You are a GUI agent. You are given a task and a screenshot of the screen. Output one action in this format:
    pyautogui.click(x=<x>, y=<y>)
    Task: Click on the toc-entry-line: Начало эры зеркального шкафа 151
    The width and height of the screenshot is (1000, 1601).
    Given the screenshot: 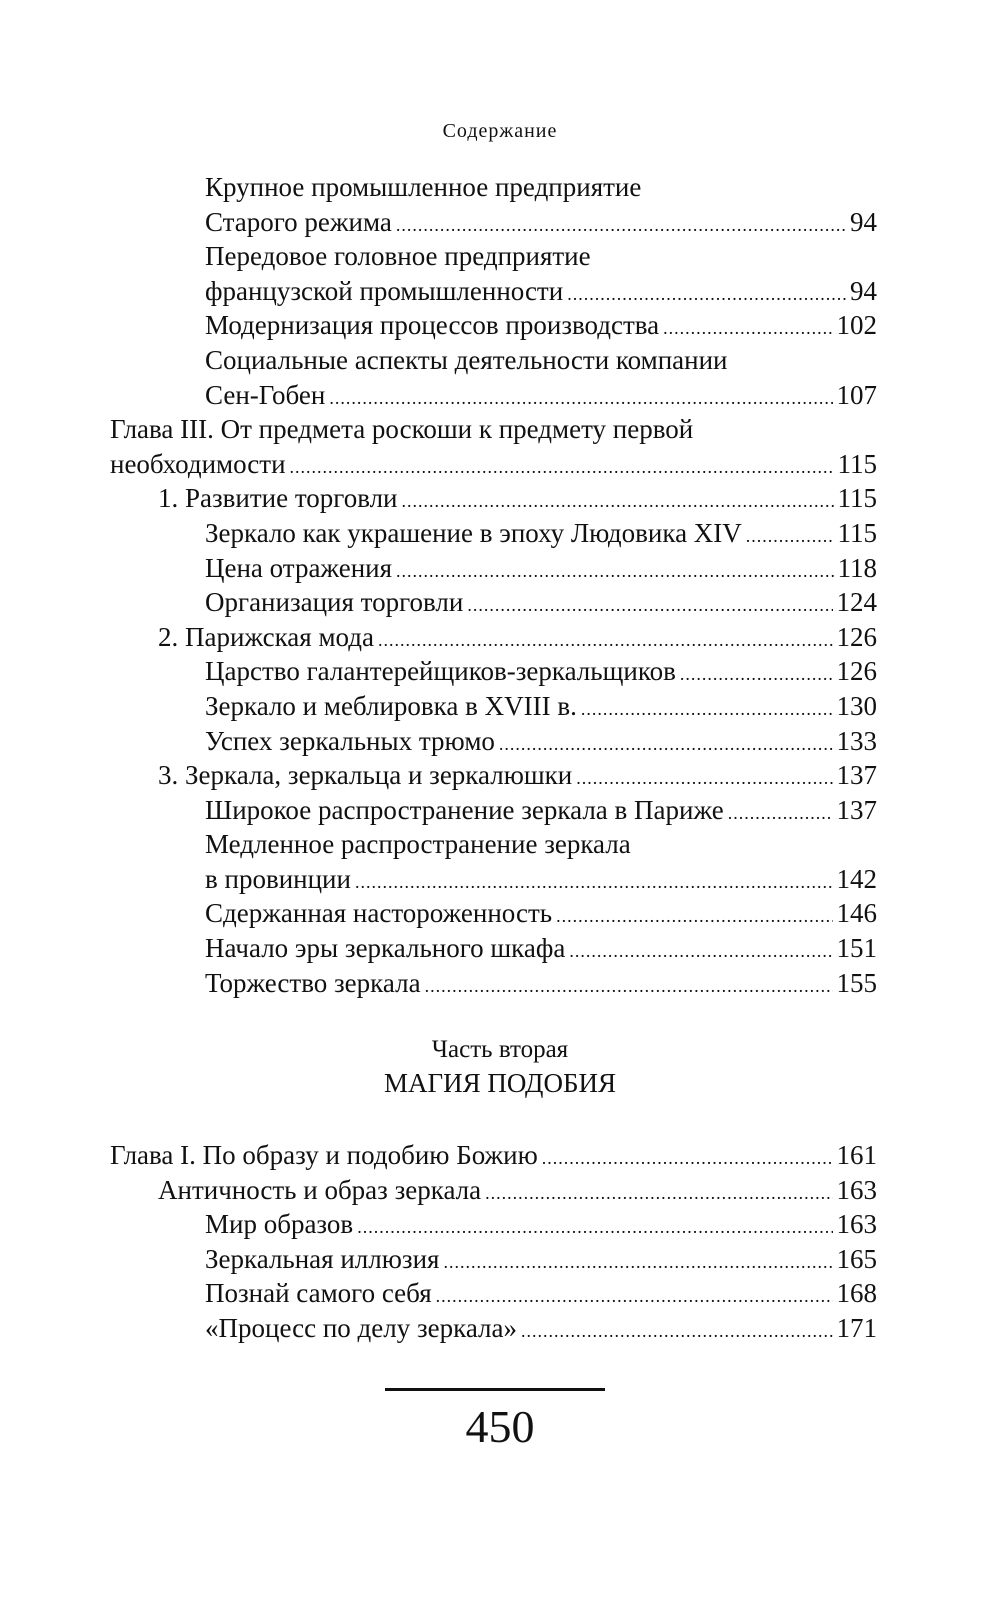 What is the action you would take?
    pyautogui.click(x=493, y=948)
    